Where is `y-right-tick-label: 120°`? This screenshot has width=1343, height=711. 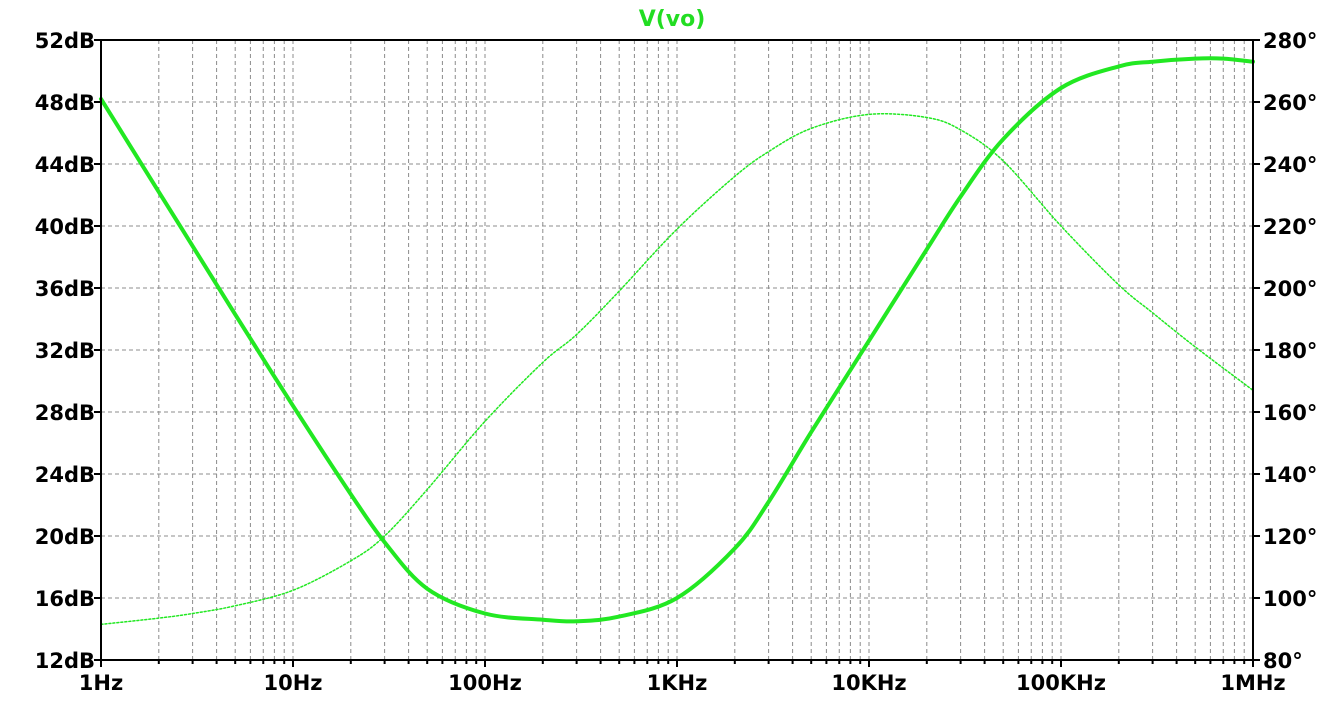
y-right-tick-label: 120° is located at coordinates (1290, 537).